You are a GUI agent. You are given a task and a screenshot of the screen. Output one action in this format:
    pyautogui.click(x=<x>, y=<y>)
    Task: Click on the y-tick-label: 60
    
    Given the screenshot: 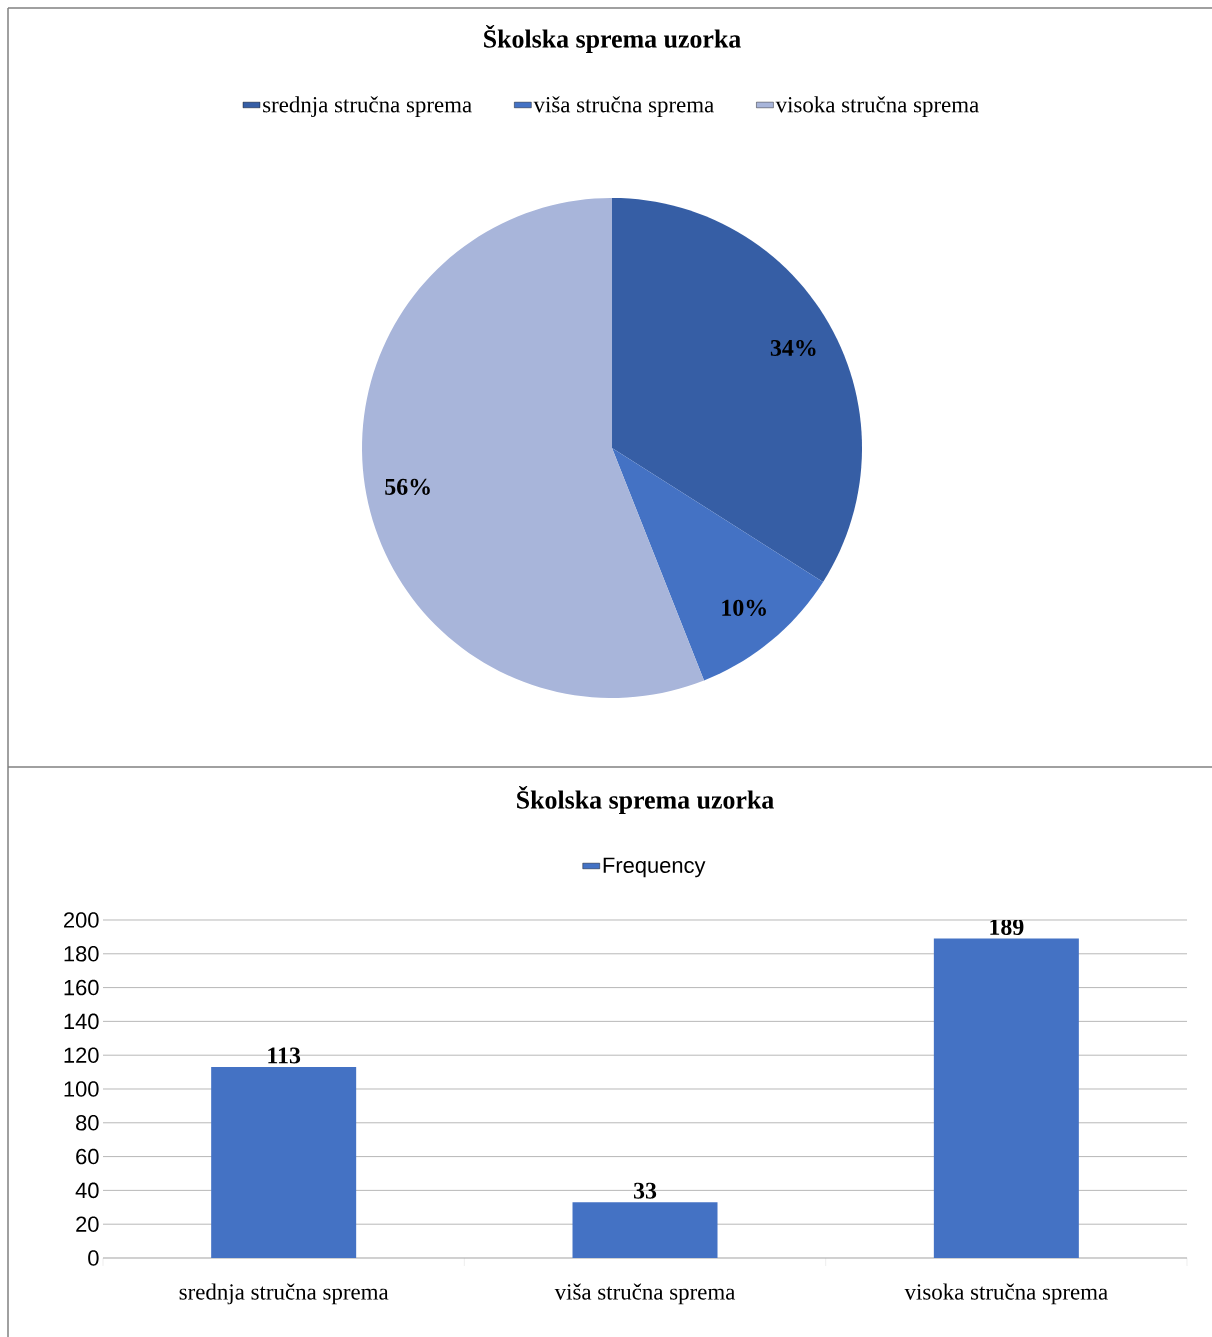 What is the action you would take?
    pyautogui.click(x=87, y=1156)
    